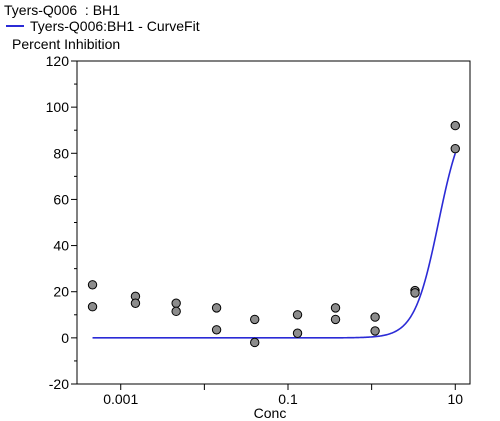  I want to click on y-tick-label: 60, so click(61, 199).